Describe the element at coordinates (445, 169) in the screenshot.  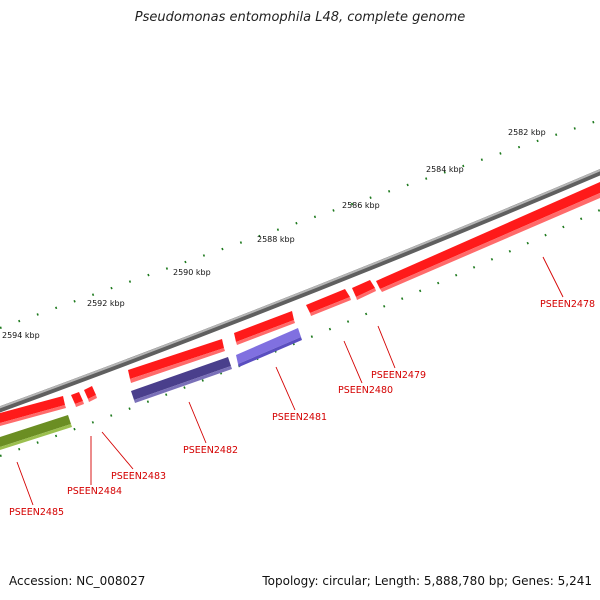
I see `scale-label-2584: 2584 kbp` at that location.